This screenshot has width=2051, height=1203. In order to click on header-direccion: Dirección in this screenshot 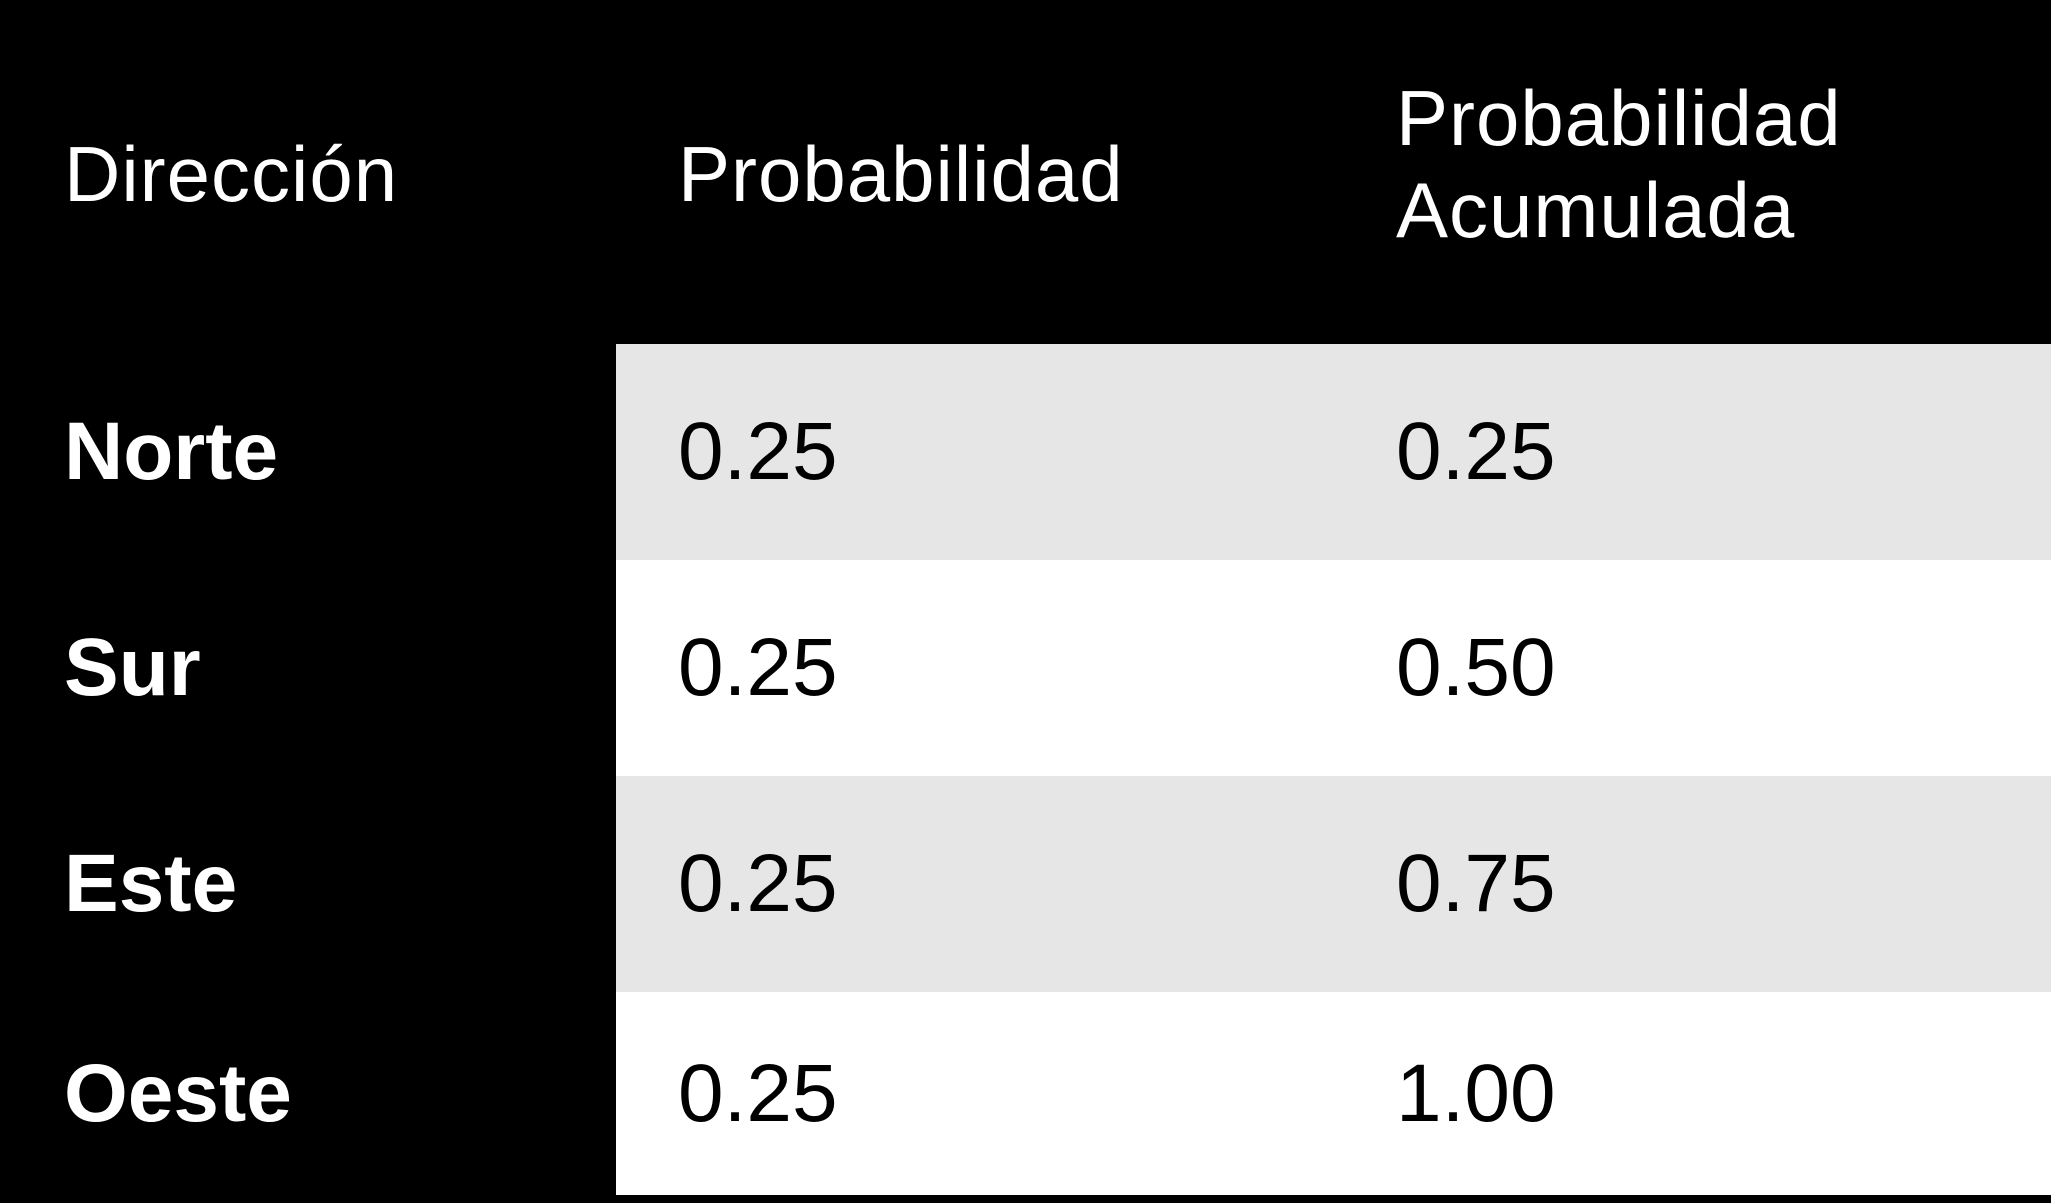, I will do `click(231, 174)`.